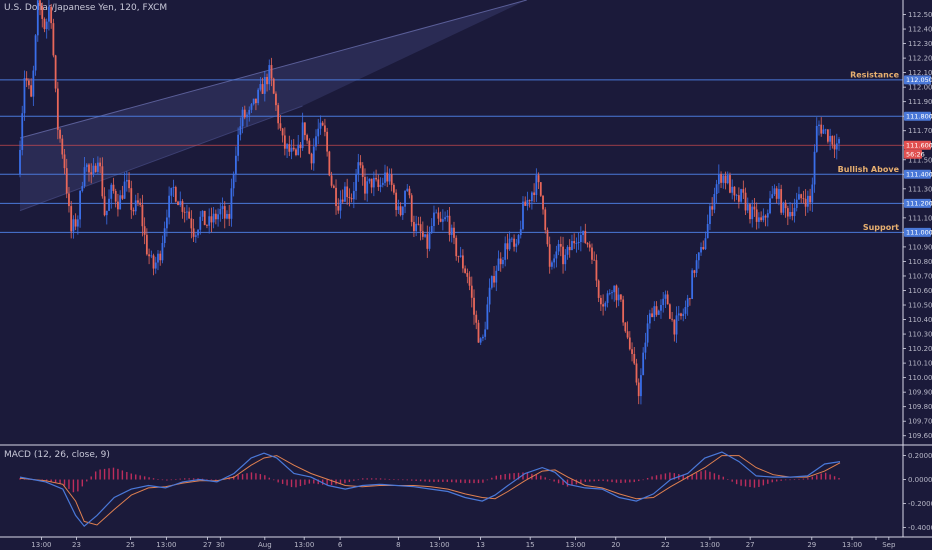  I want to click on level-tag-1-bg, so click(917, 116).